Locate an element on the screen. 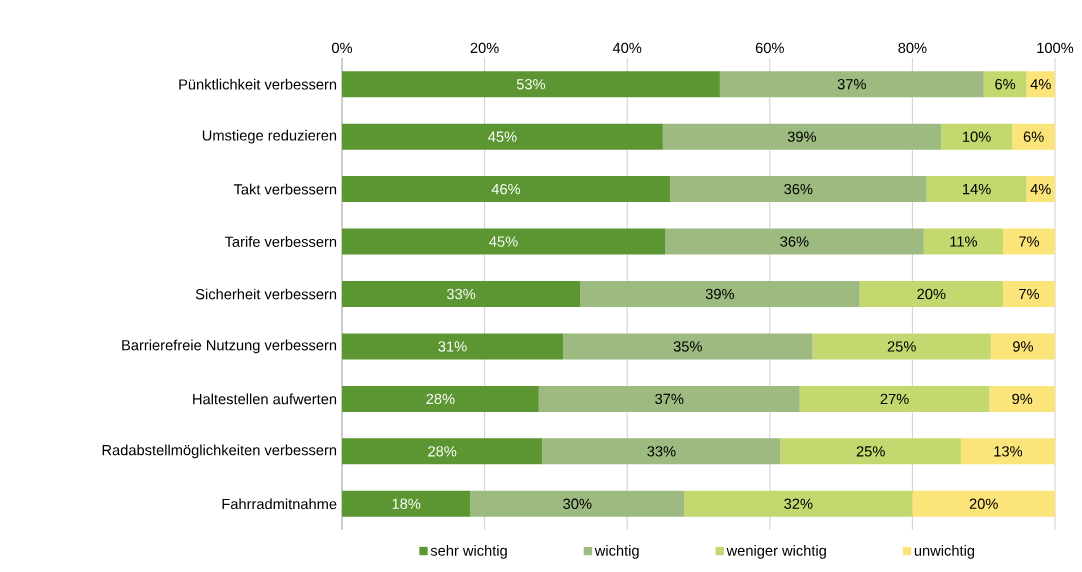  data-label: 10% is located at coordinates (977, 136).